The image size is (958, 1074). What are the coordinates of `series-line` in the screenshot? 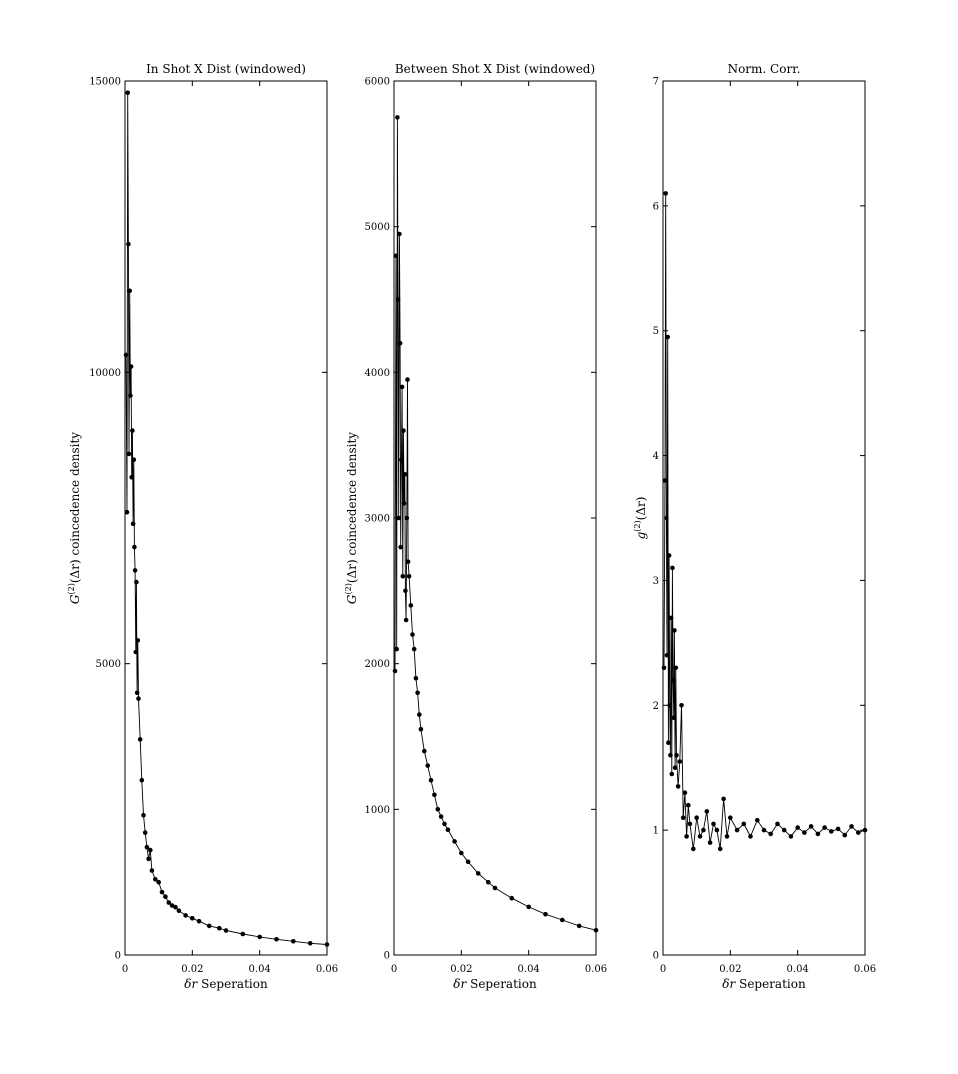 It's located at (764, 521).